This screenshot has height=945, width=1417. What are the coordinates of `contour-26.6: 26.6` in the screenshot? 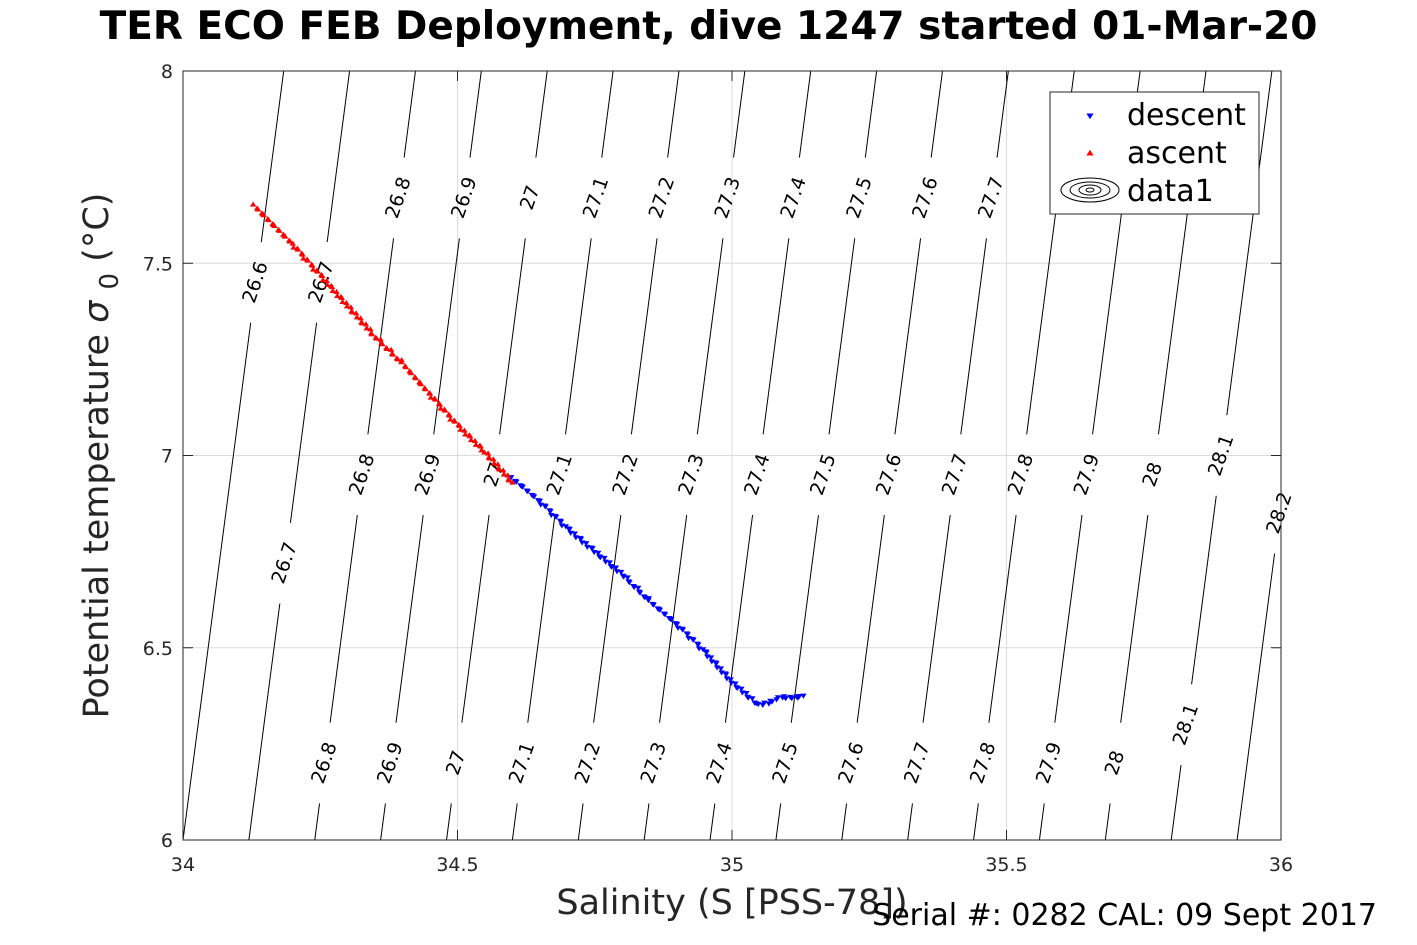 It's located at (233, 455).